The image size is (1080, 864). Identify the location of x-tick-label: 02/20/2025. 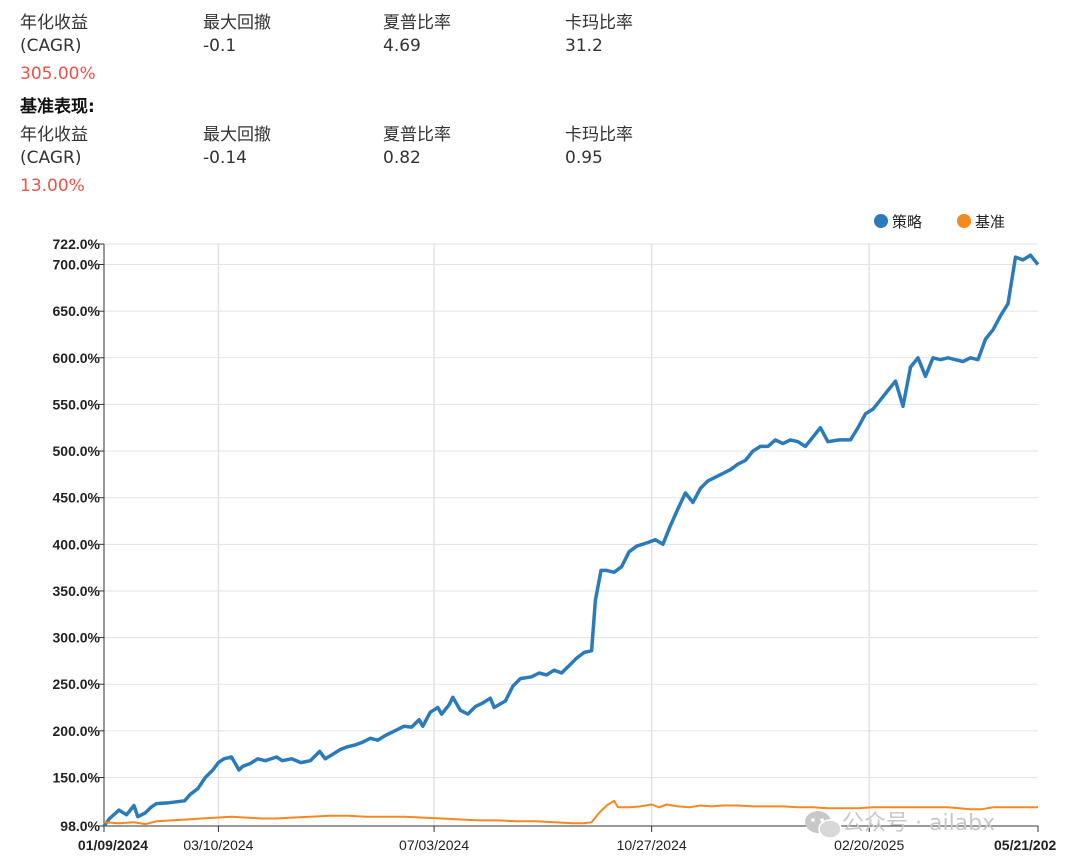
(869, 845).